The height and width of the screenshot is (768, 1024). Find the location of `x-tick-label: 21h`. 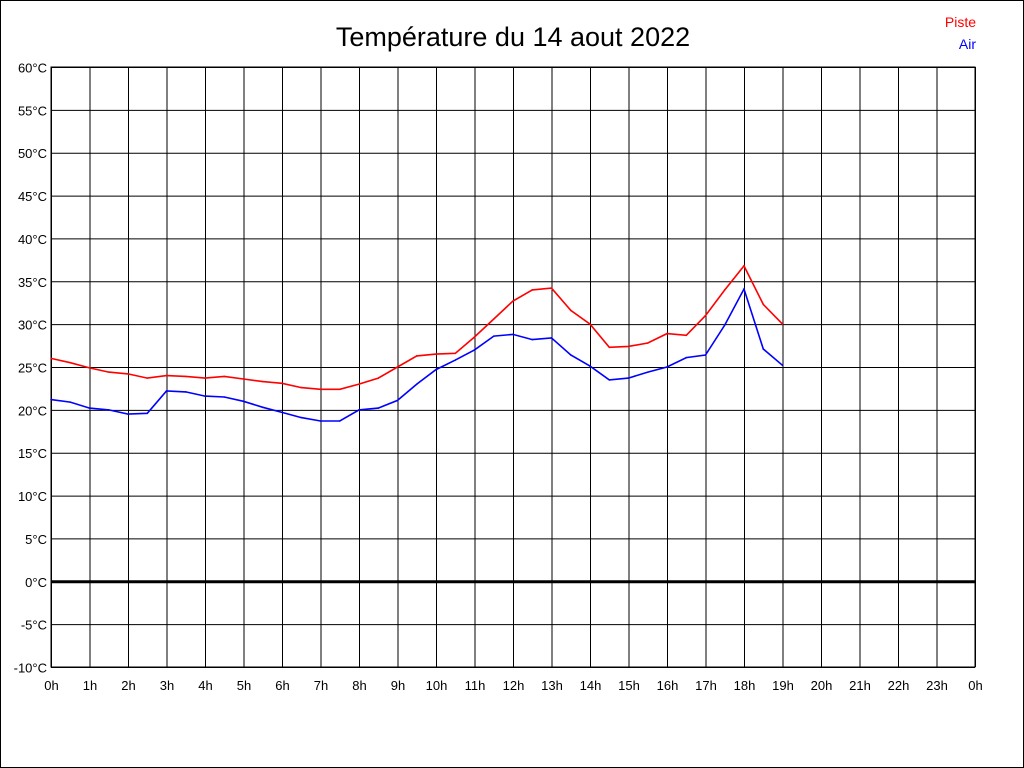

x-tick-label: 21h is located at coordinates (860, 685).